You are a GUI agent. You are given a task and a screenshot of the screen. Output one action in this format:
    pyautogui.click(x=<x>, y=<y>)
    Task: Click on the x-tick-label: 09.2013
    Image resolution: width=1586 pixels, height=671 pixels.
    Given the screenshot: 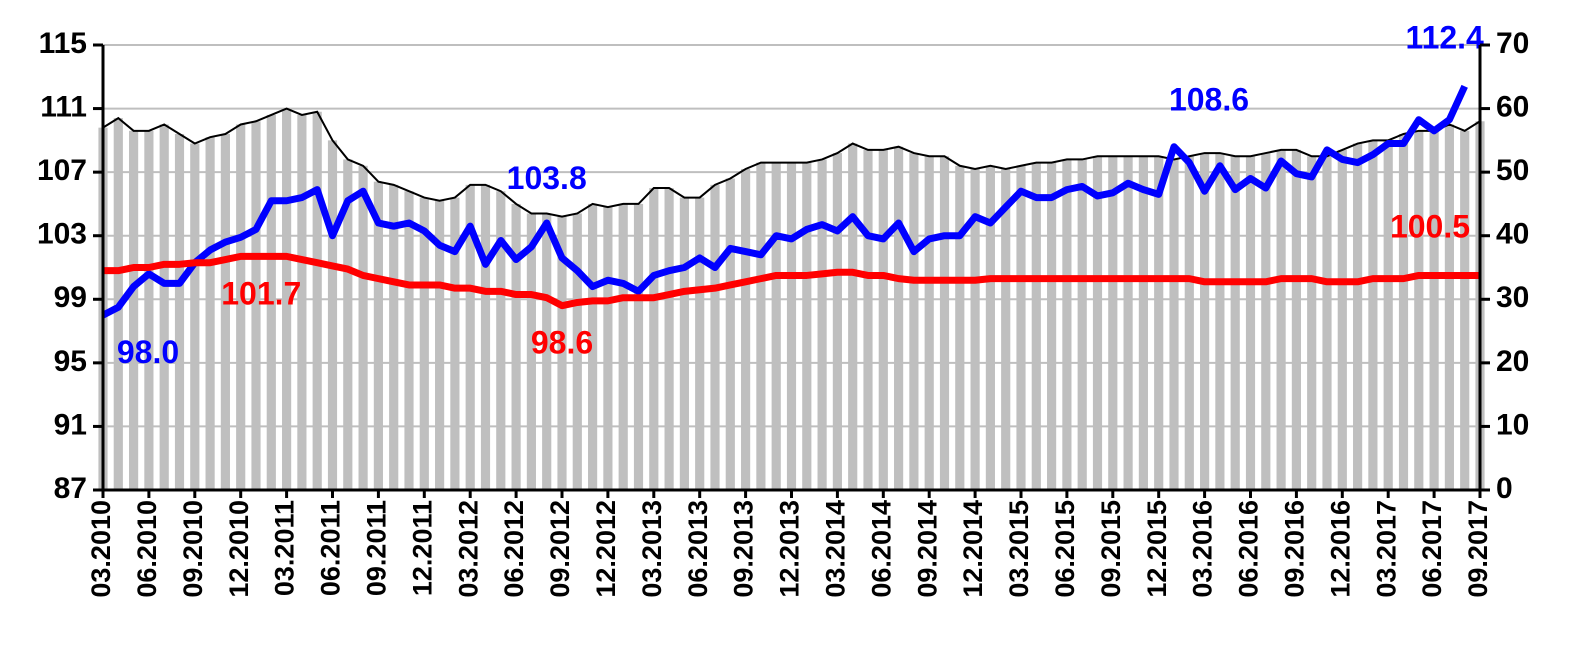 What is the action you would take?
    pyautogui.click(x=744, y=549)
    